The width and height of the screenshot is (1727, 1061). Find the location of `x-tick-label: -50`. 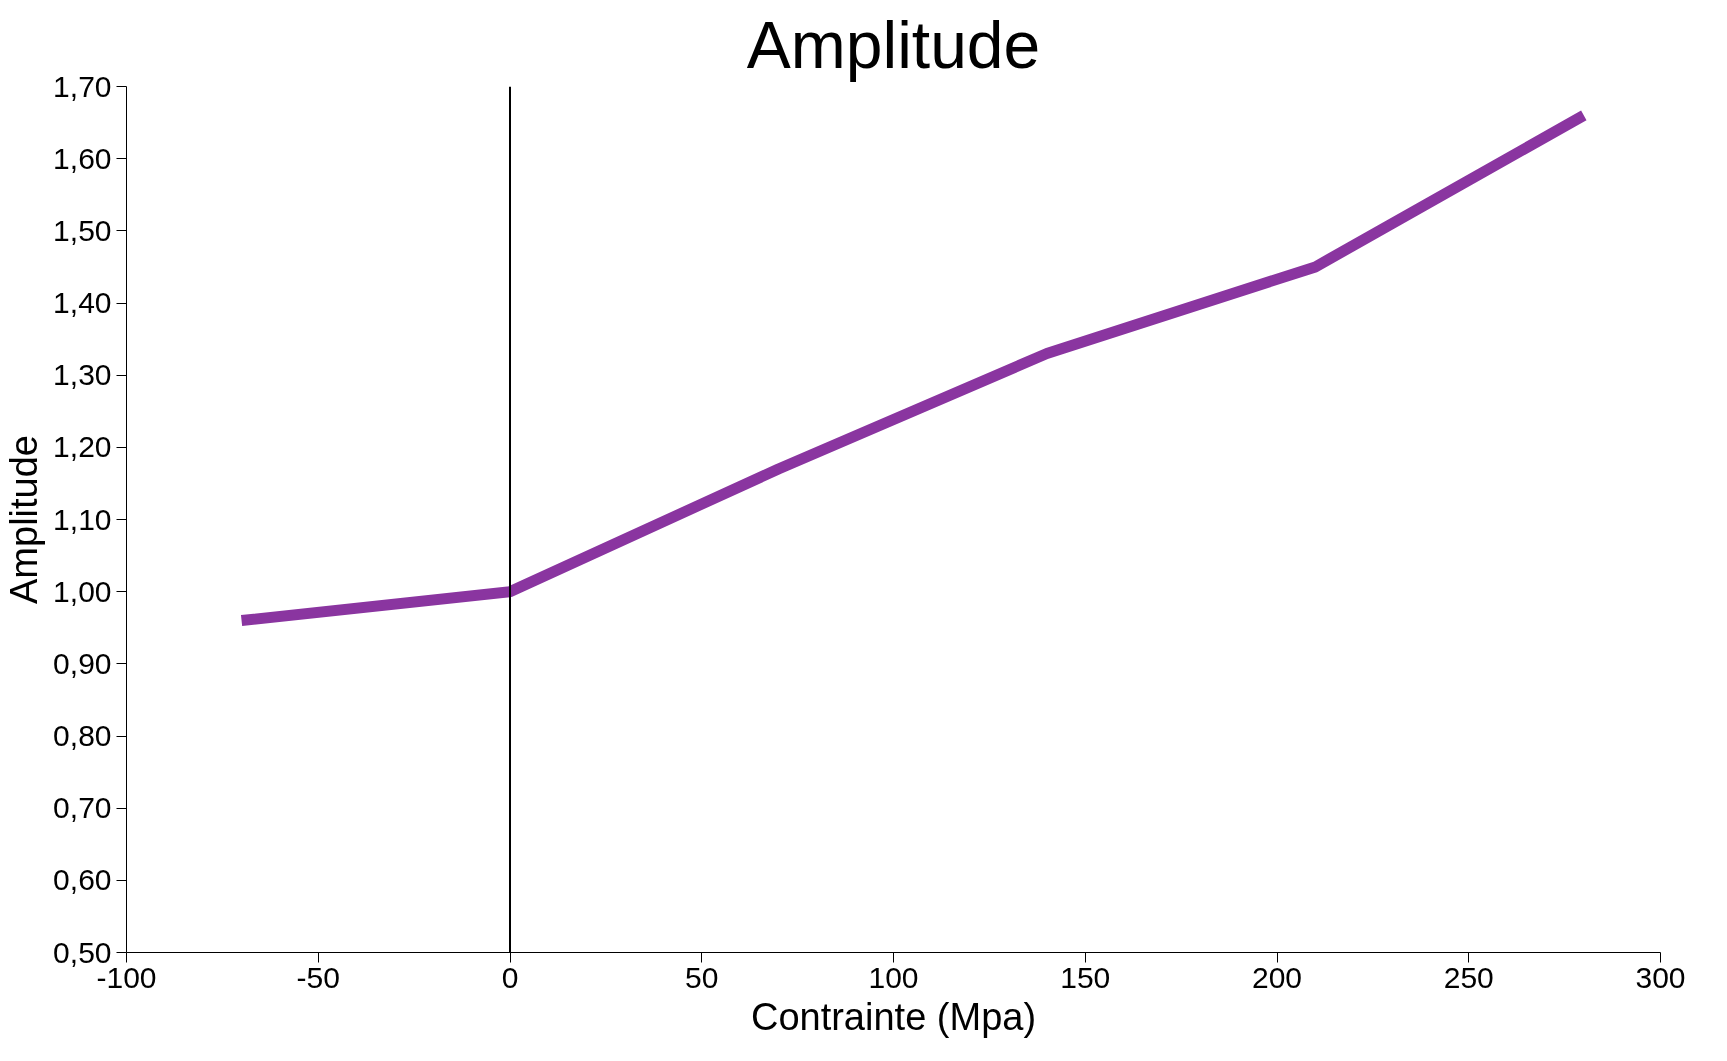

x-tick-label: -50 is located at coordinates (318, 977).